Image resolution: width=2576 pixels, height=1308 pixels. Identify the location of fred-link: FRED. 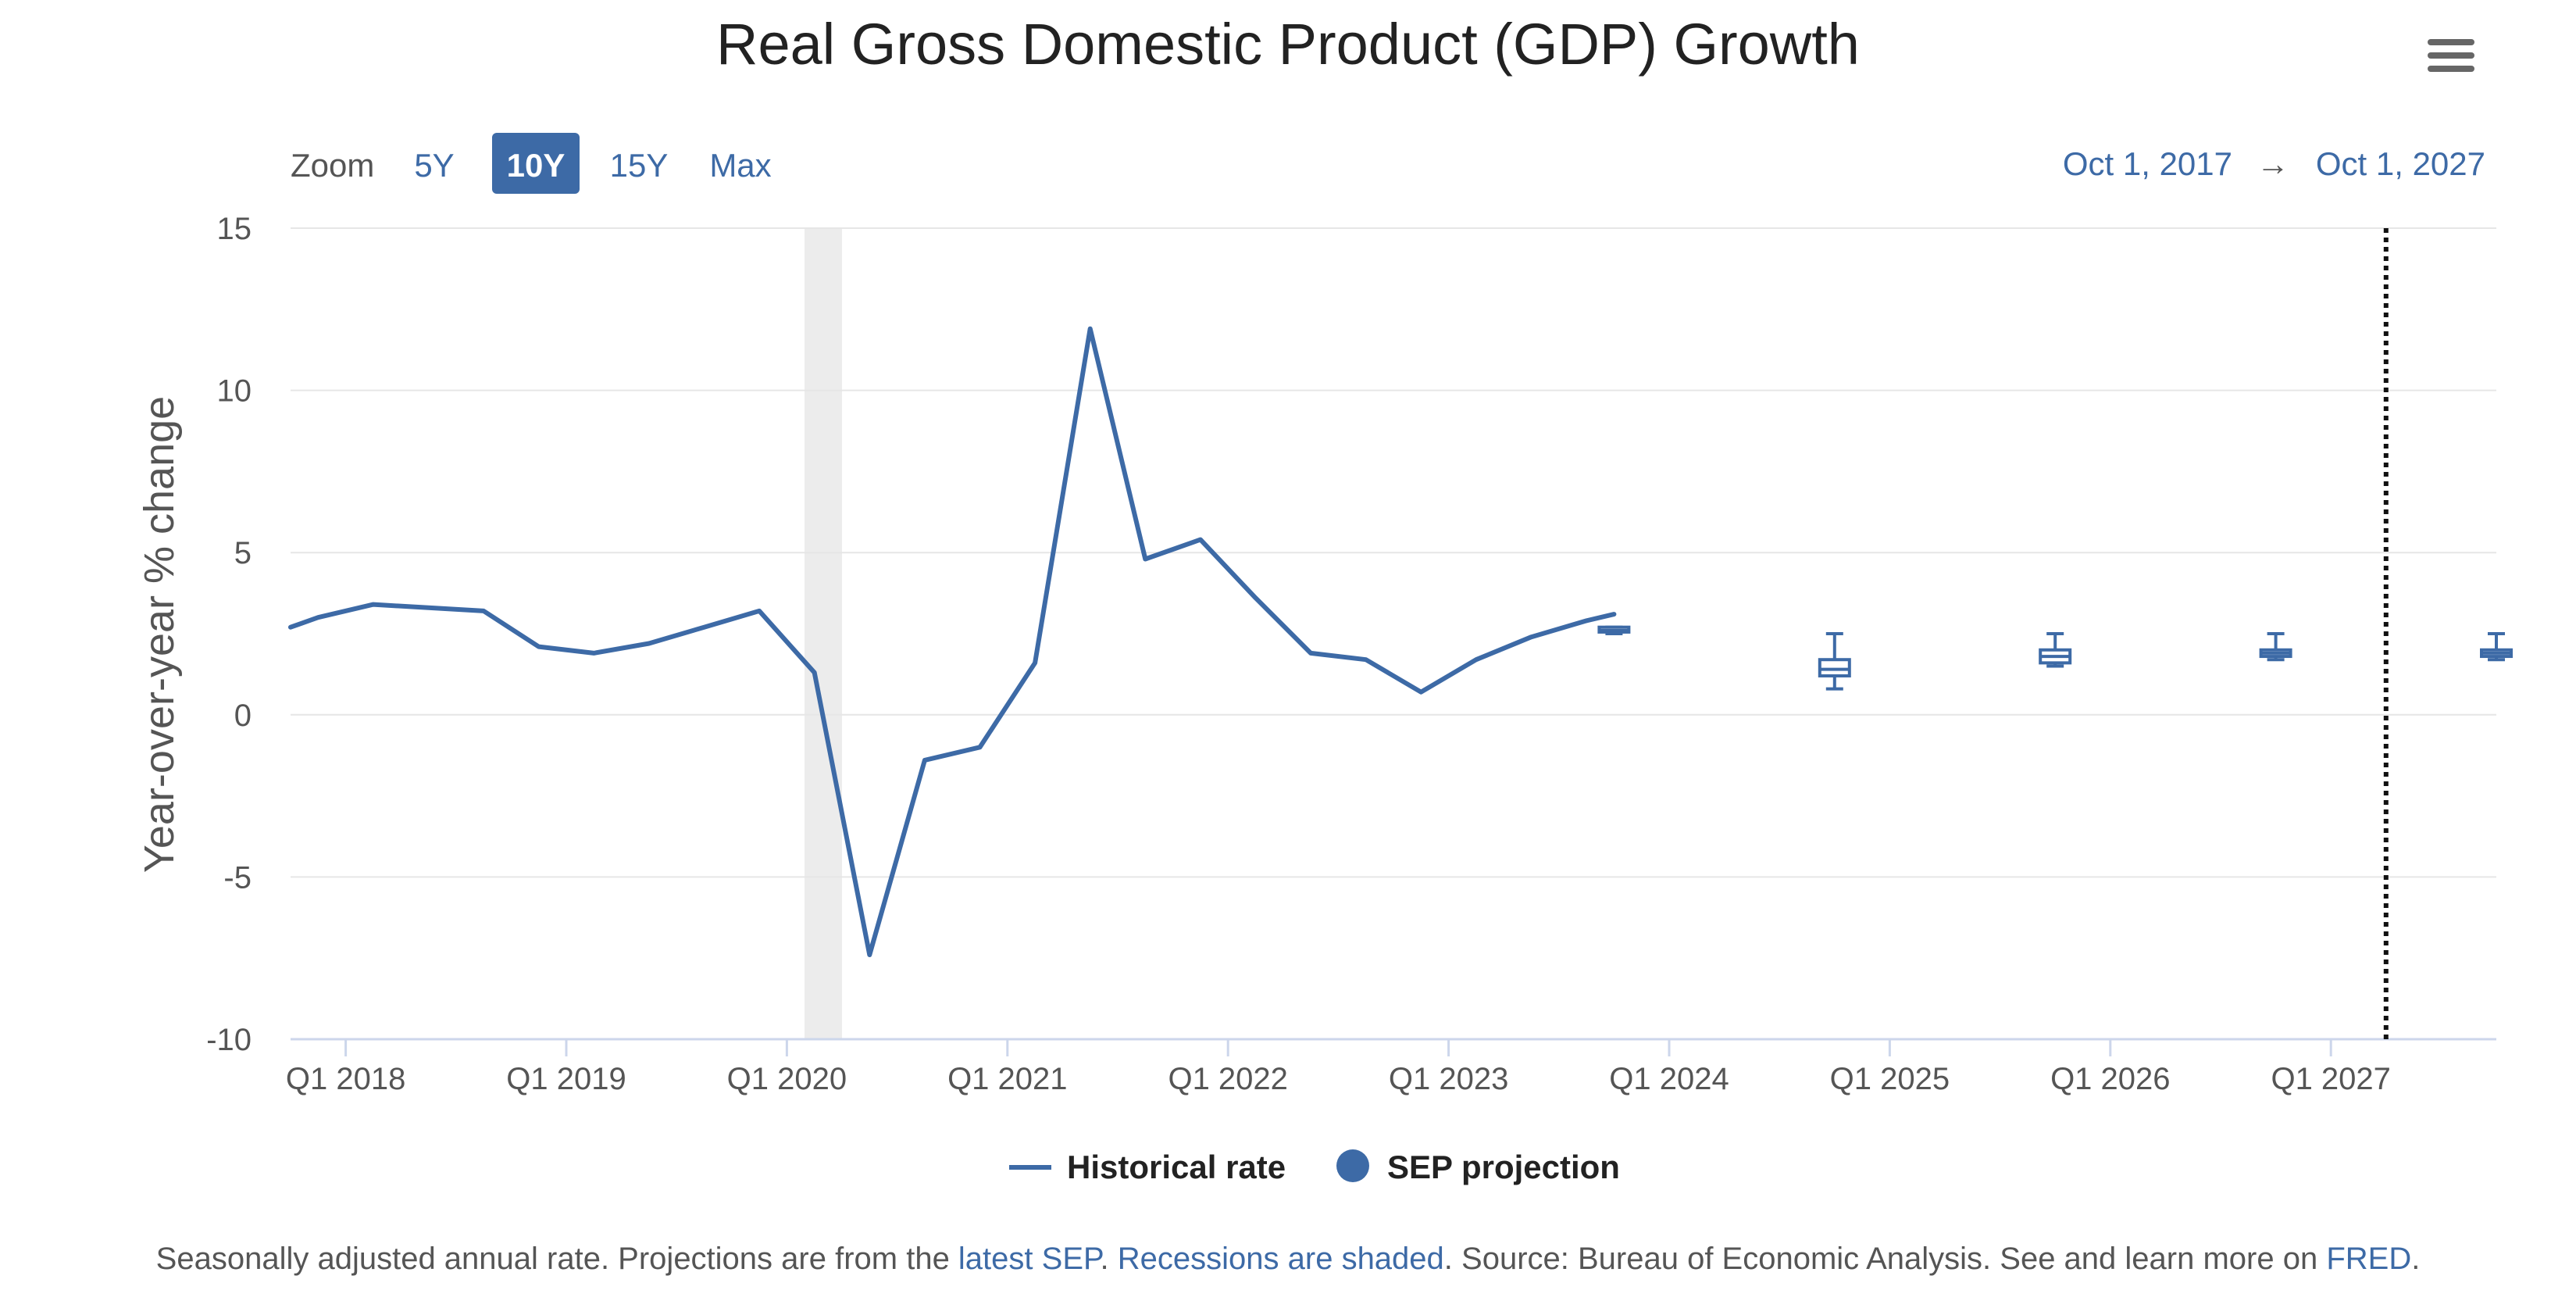
(2368, 1259).